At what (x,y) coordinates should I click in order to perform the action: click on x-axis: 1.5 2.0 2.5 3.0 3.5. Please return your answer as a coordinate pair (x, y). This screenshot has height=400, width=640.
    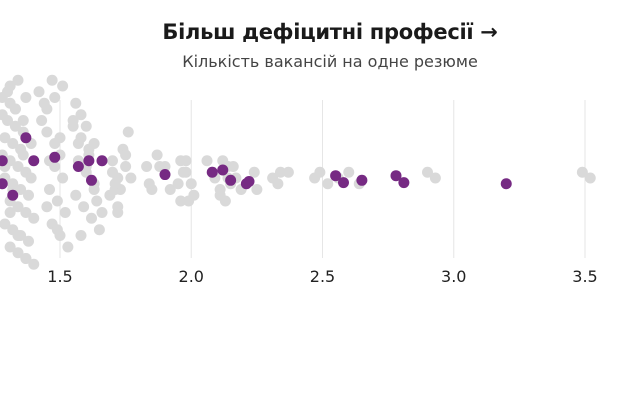
    Looking at the image, I should click on (322, 276).